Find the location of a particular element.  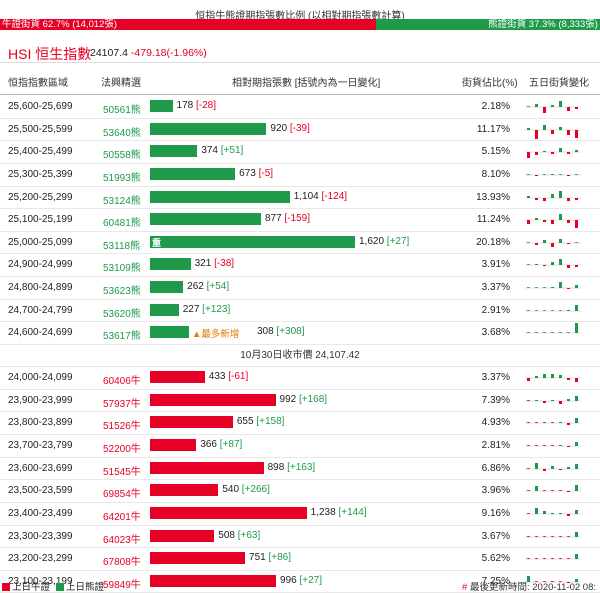

warrant-code-link: 51545牛 is located at coordinates (122, 472).